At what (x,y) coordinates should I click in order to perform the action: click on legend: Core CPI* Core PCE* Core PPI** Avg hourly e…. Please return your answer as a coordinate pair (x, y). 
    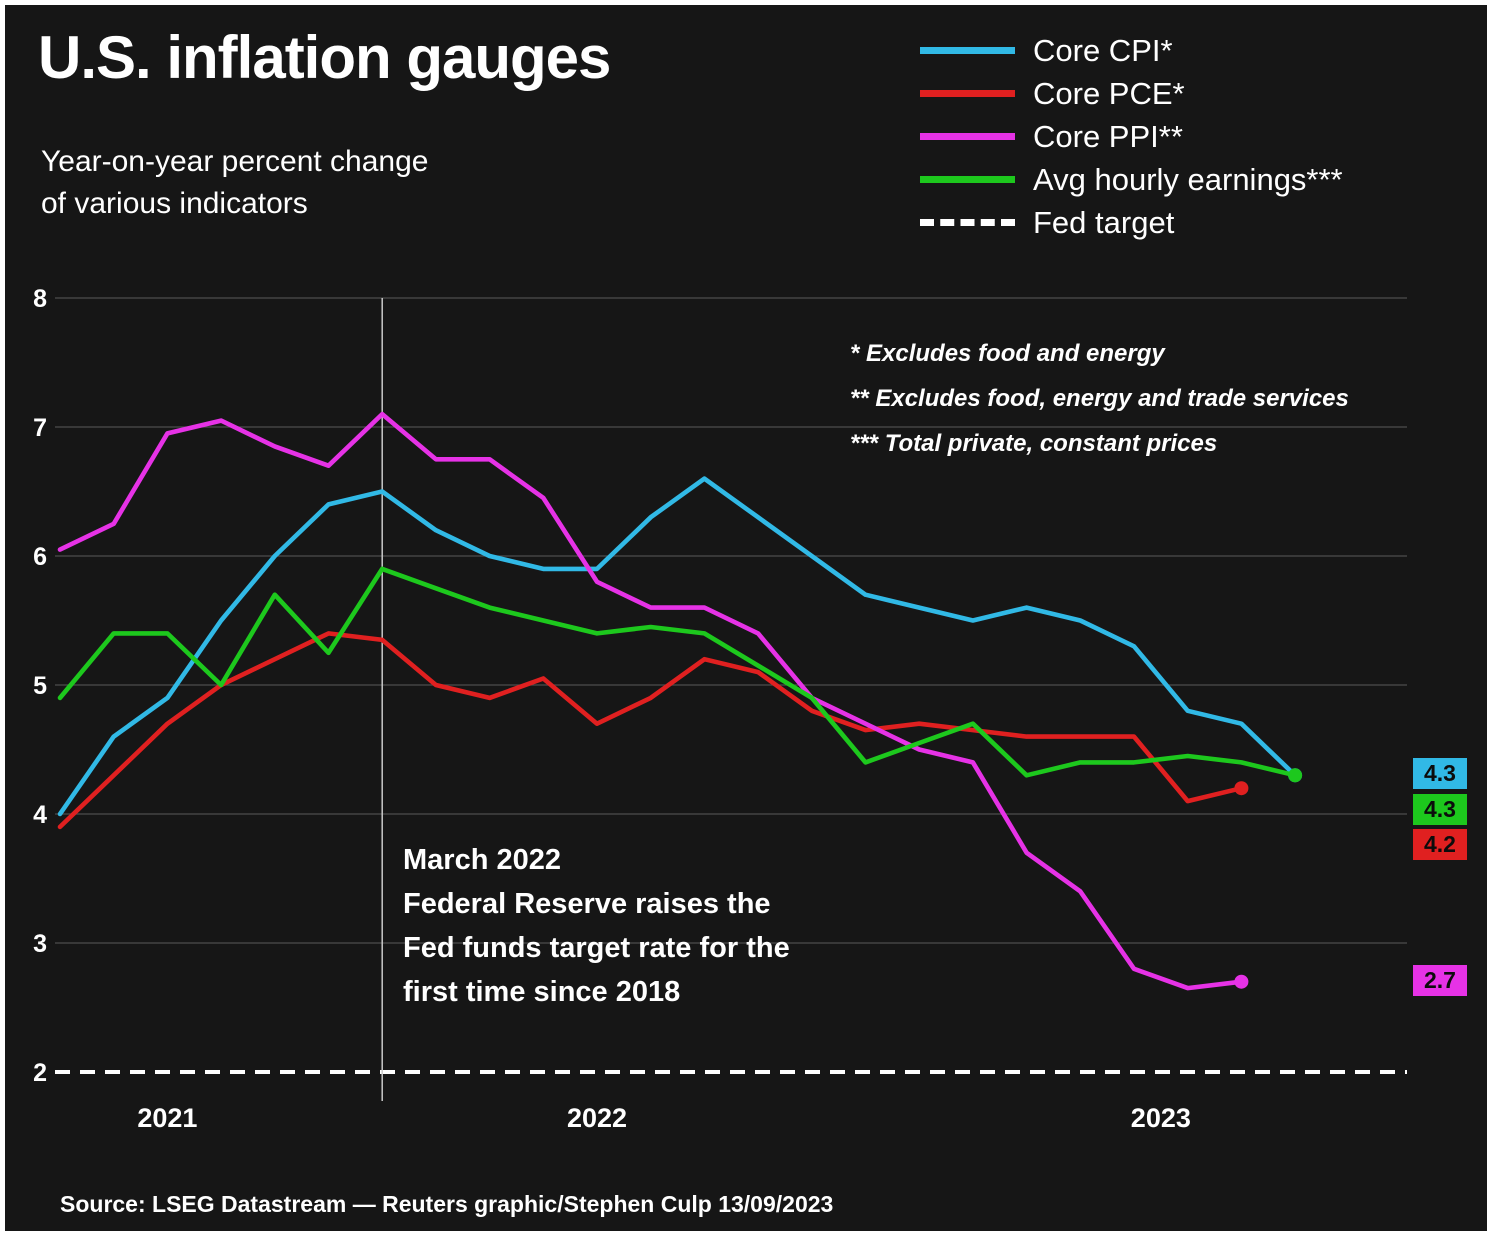
    Looking at the image, I should click on (1131, 136).